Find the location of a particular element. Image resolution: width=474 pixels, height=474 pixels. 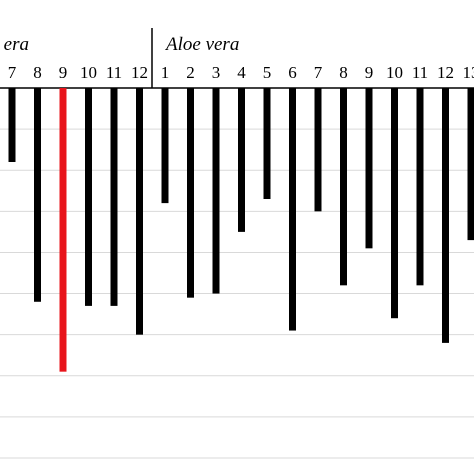

category-labels: 78910111212345678910111213 is located at coordinates (241, 72).